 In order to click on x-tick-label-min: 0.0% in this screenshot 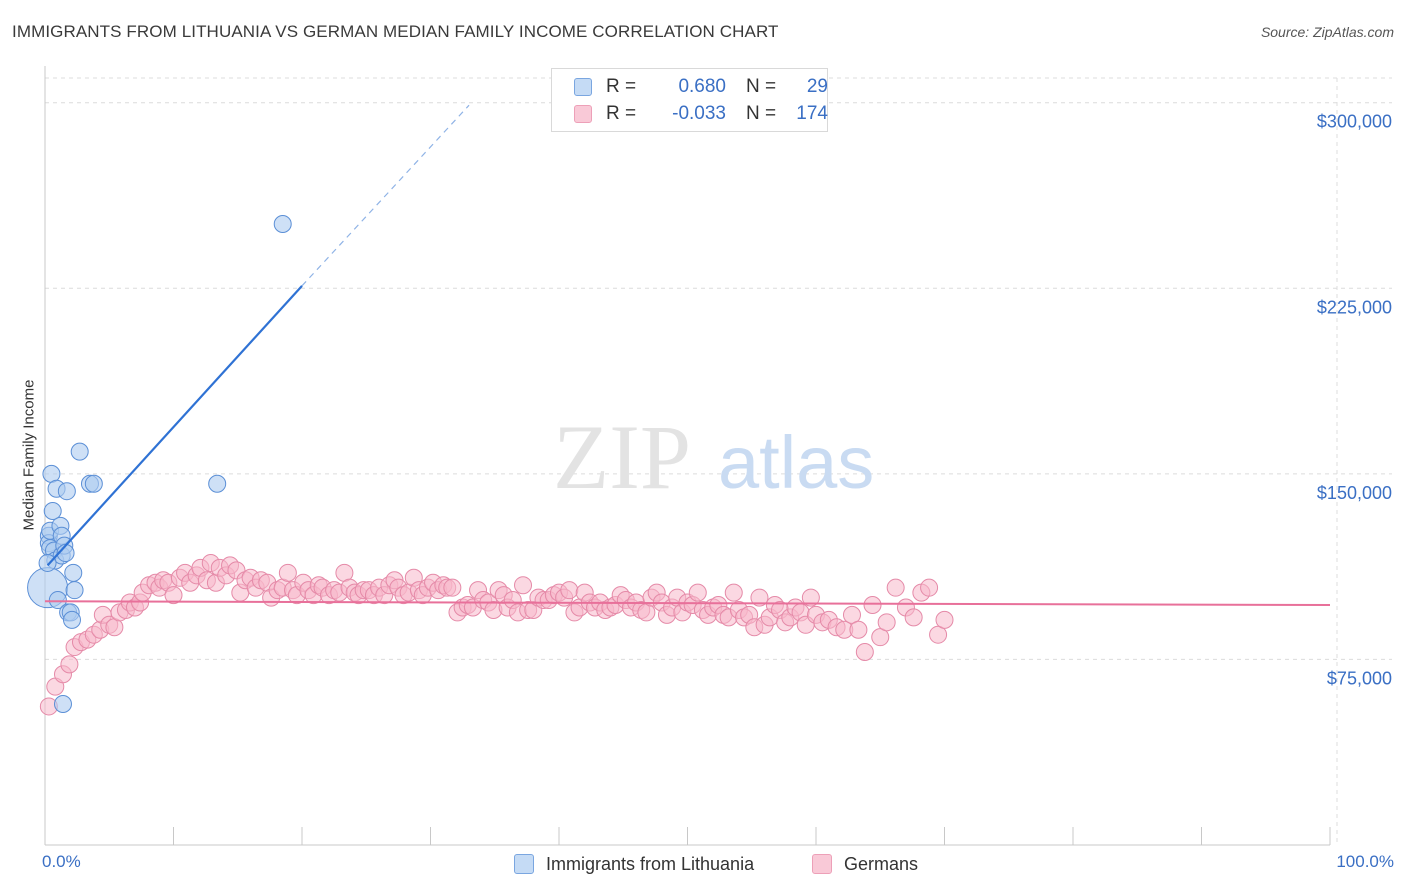, I will do `click(61, 861)`.